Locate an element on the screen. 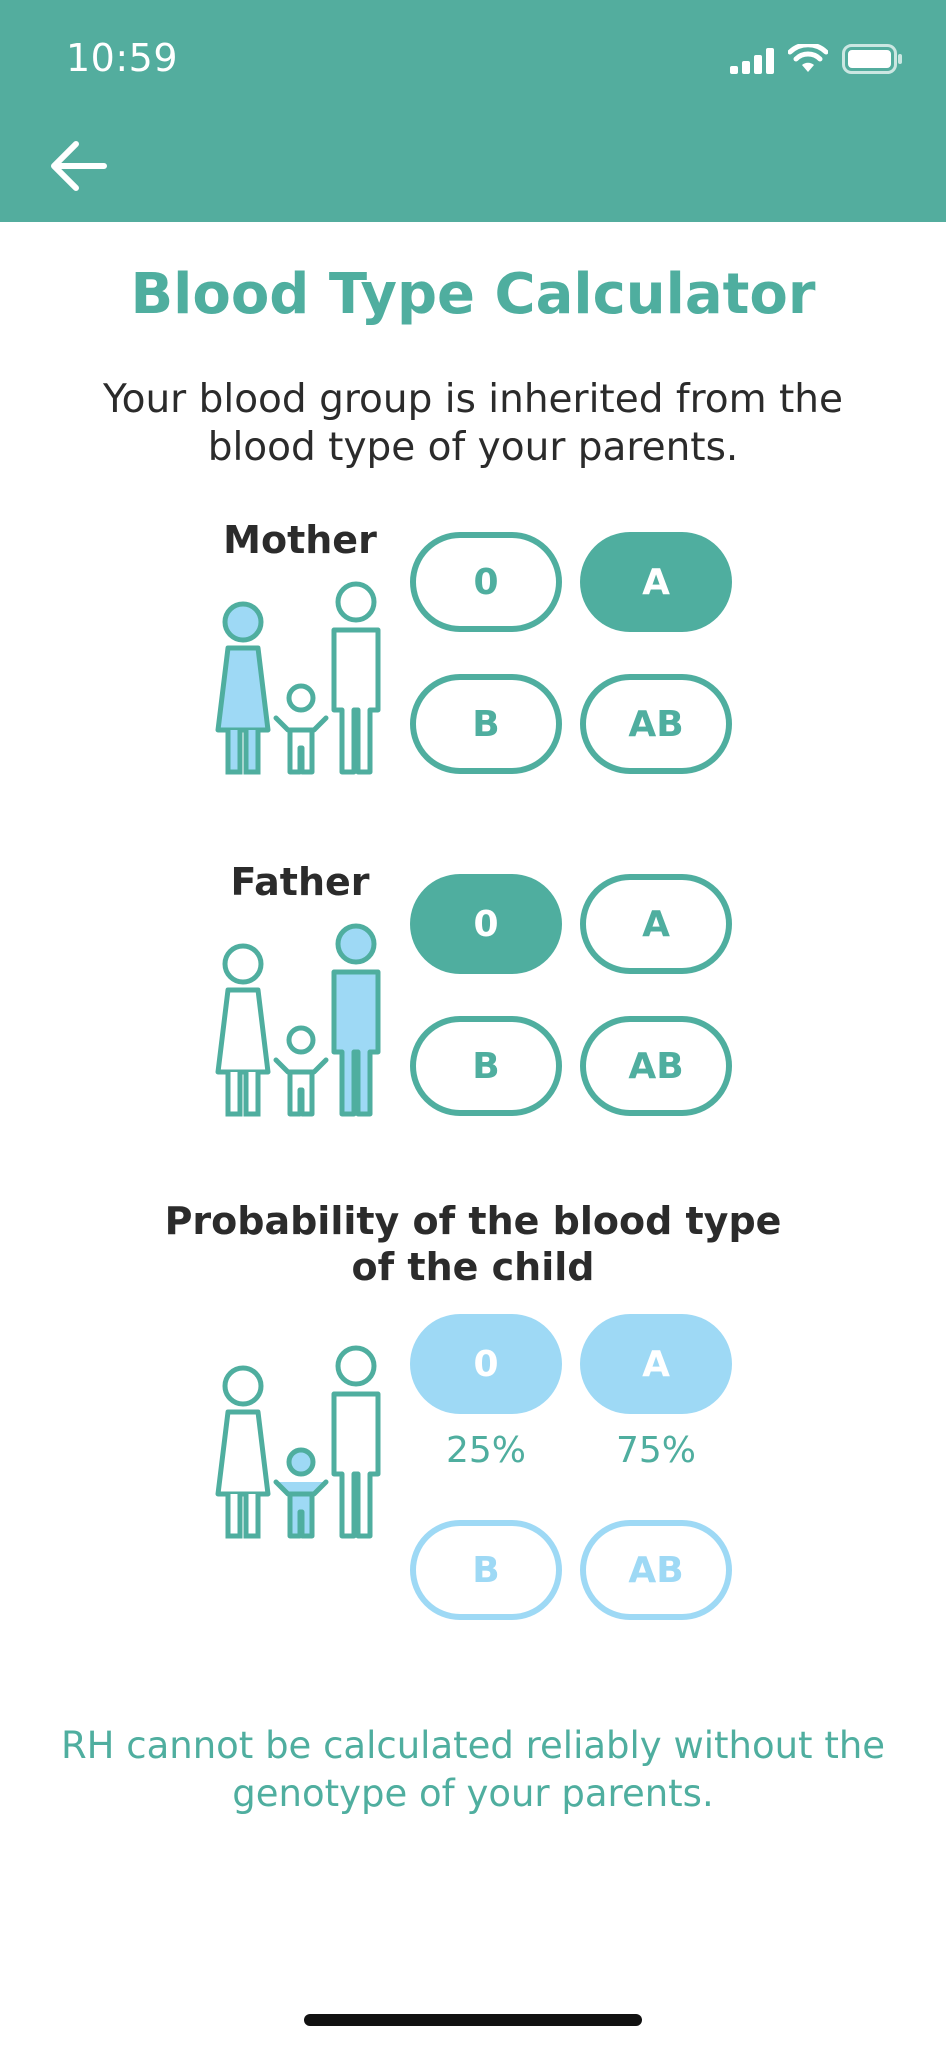  back-arrow-icon is located at coordinates (78, 166).